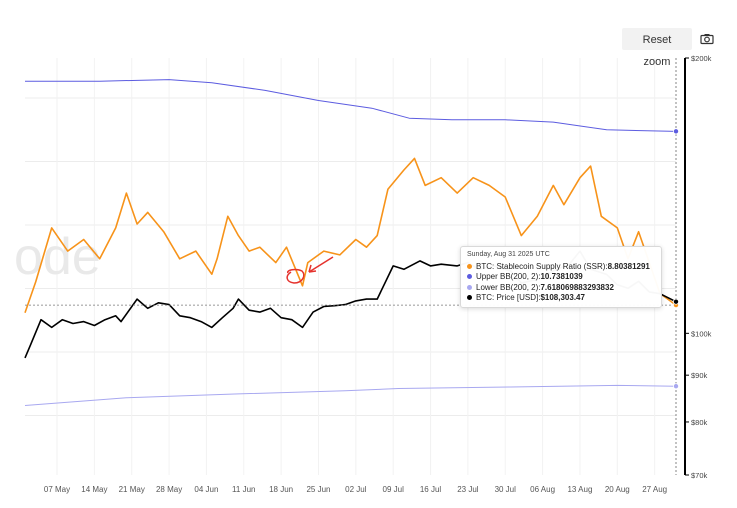 The image size is (737, 508). Describe the element at coordinates (508, 298) in the screenshot. I see `tooltip-label: BTC: Price [USD]:` at that location.